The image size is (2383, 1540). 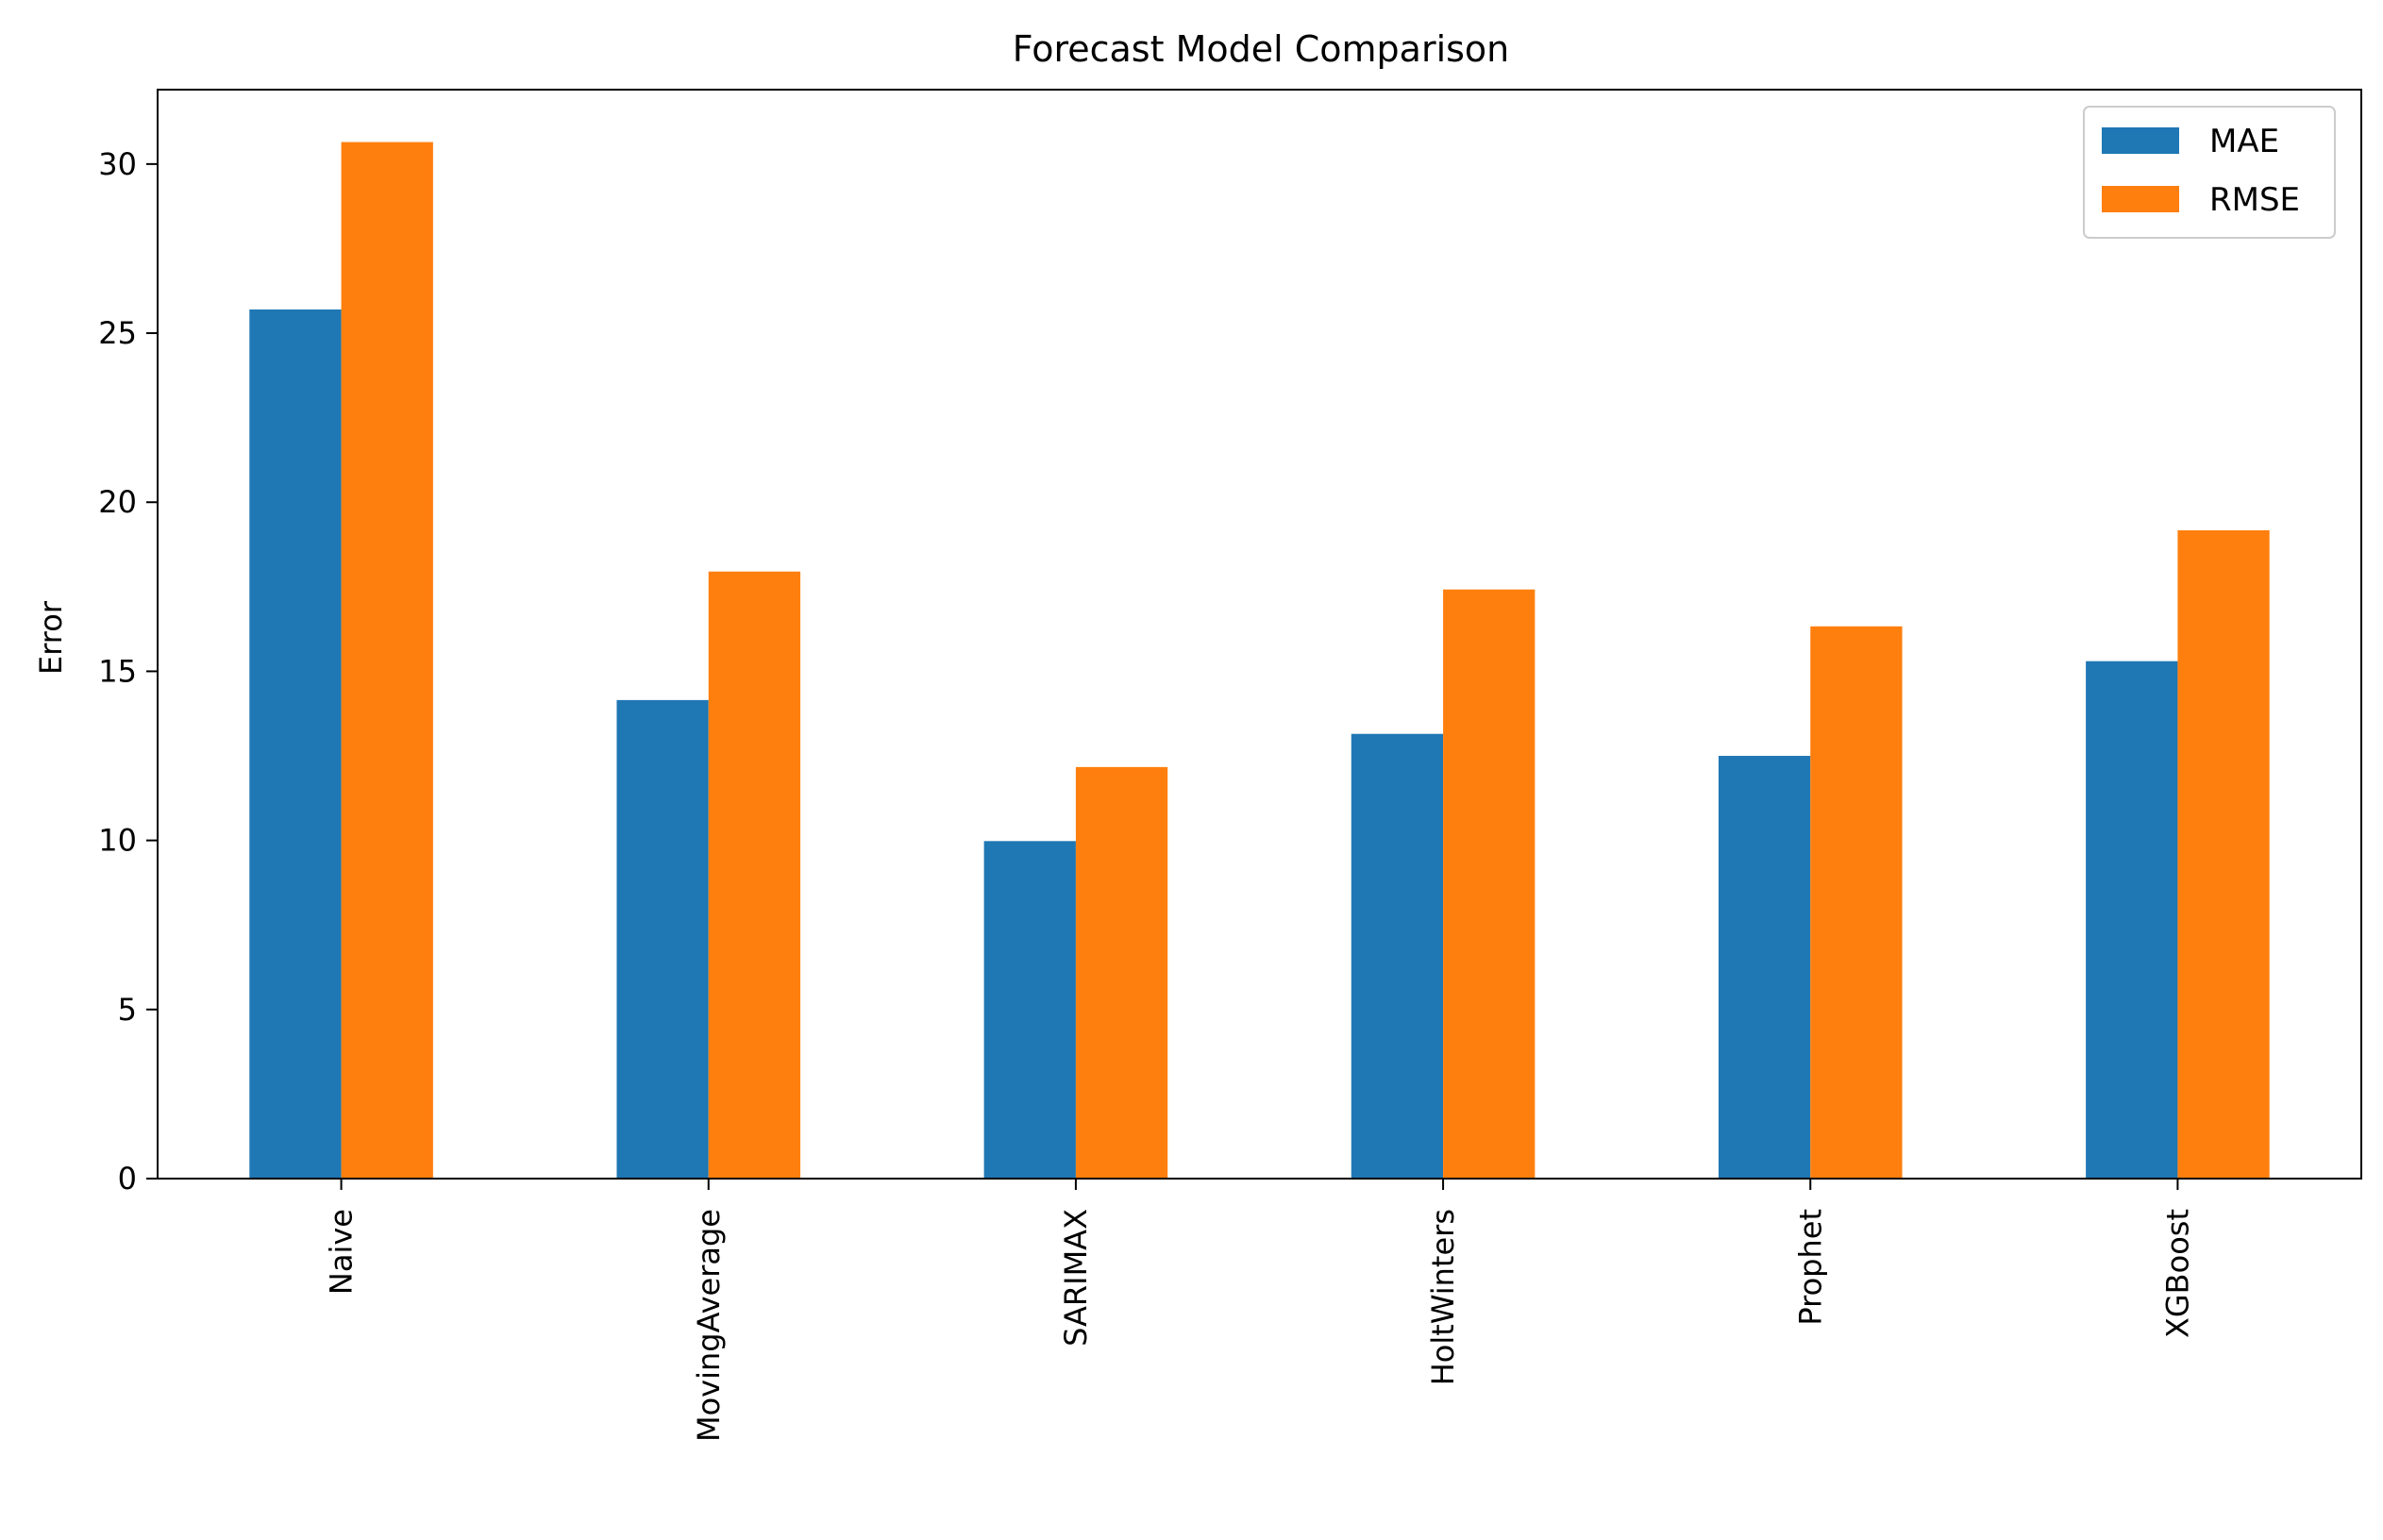 I want to click on y-tick-label: 10, so click(x=117, y=841).